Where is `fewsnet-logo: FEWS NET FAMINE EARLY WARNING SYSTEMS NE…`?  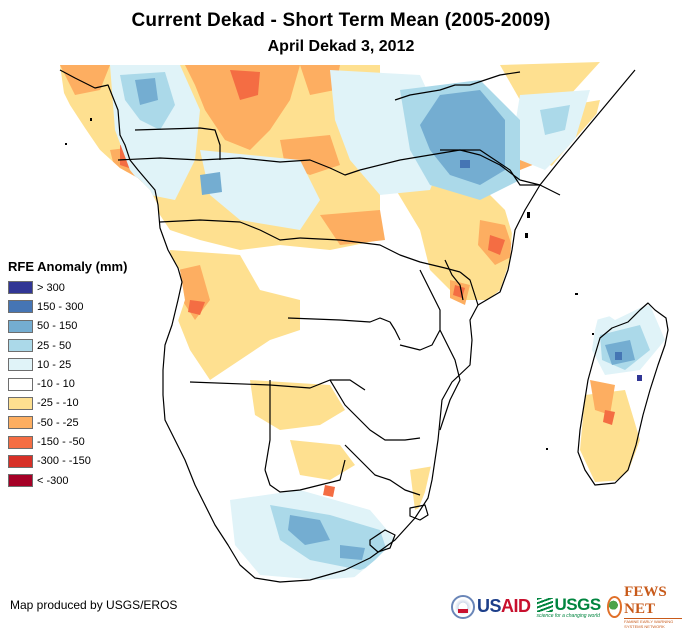 fewsnet-logo: FEWS NET FAMINE EARLY WARNING SYSTEMS NE… is located at coordinates (644, 606).